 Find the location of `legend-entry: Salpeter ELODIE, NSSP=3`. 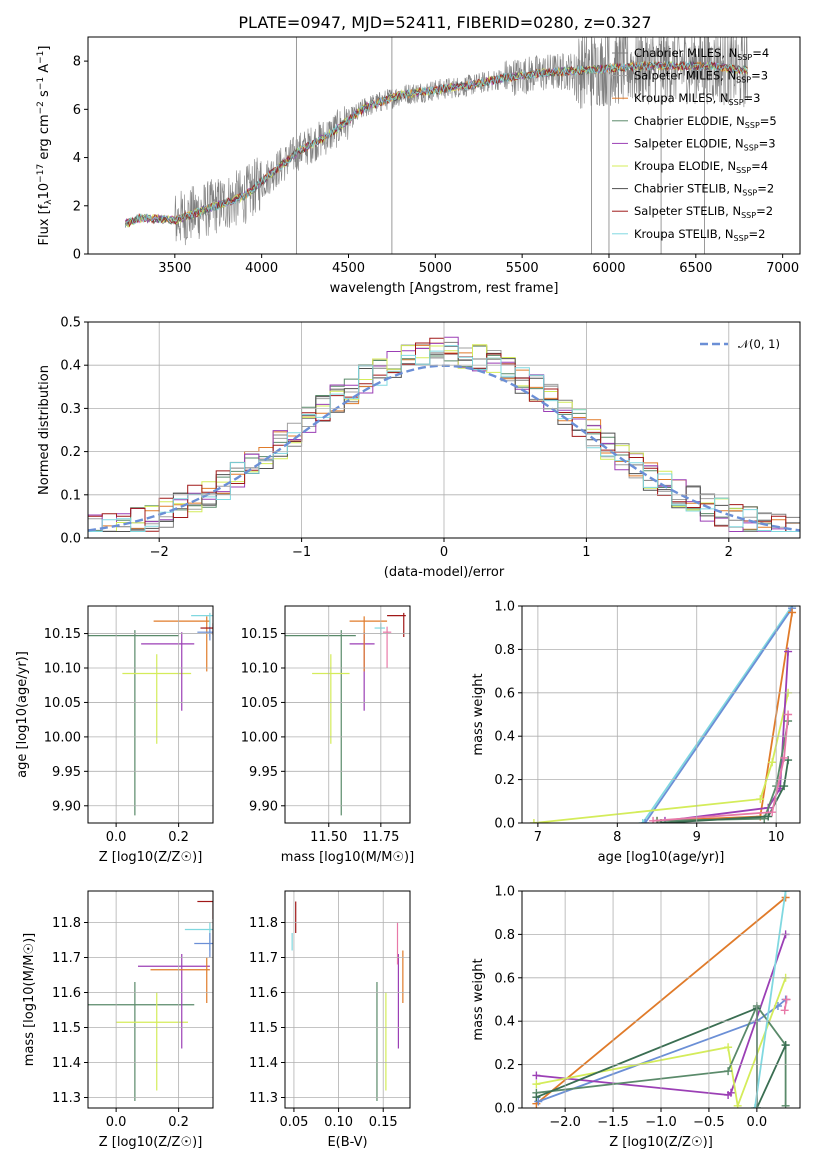

legend-entry: Salpeter ELODIE, NSSP=3 is located at coordinates (705, 144).